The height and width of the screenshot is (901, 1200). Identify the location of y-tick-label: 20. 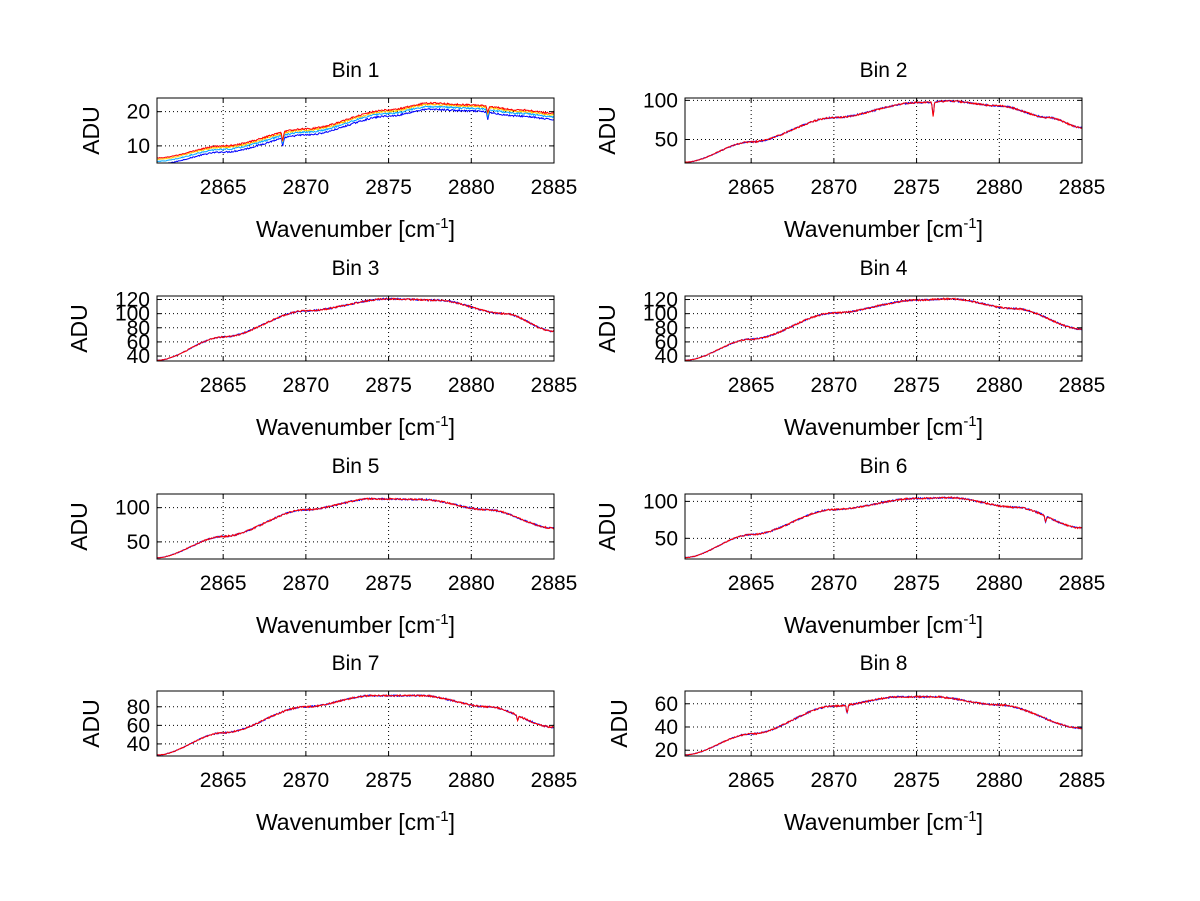
(666, 750).